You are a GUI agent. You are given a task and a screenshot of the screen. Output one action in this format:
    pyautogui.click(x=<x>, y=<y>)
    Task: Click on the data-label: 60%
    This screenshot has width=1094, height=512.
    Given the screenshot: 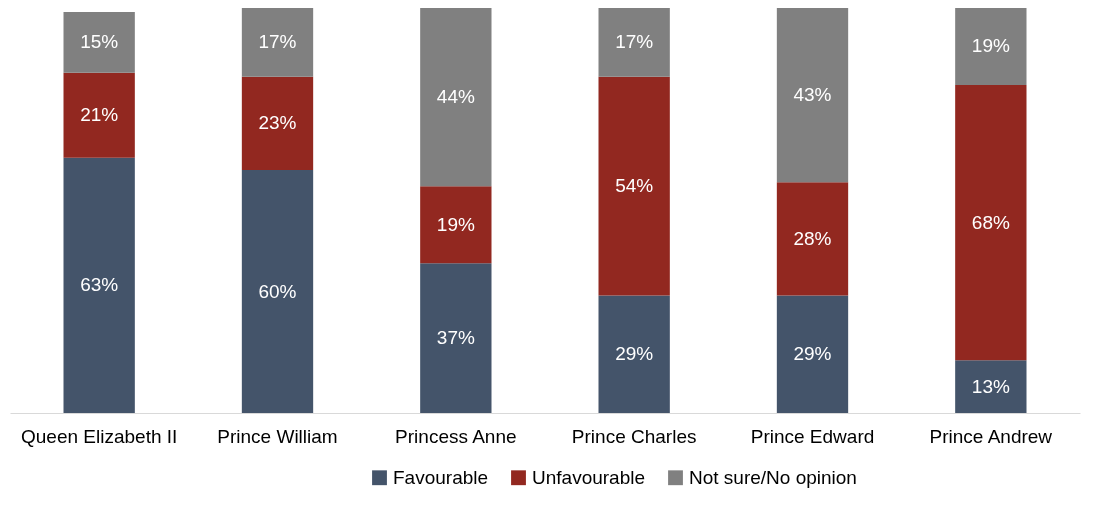 What is the action you would take?
    pyautogui.click(x=277, y=291)
    